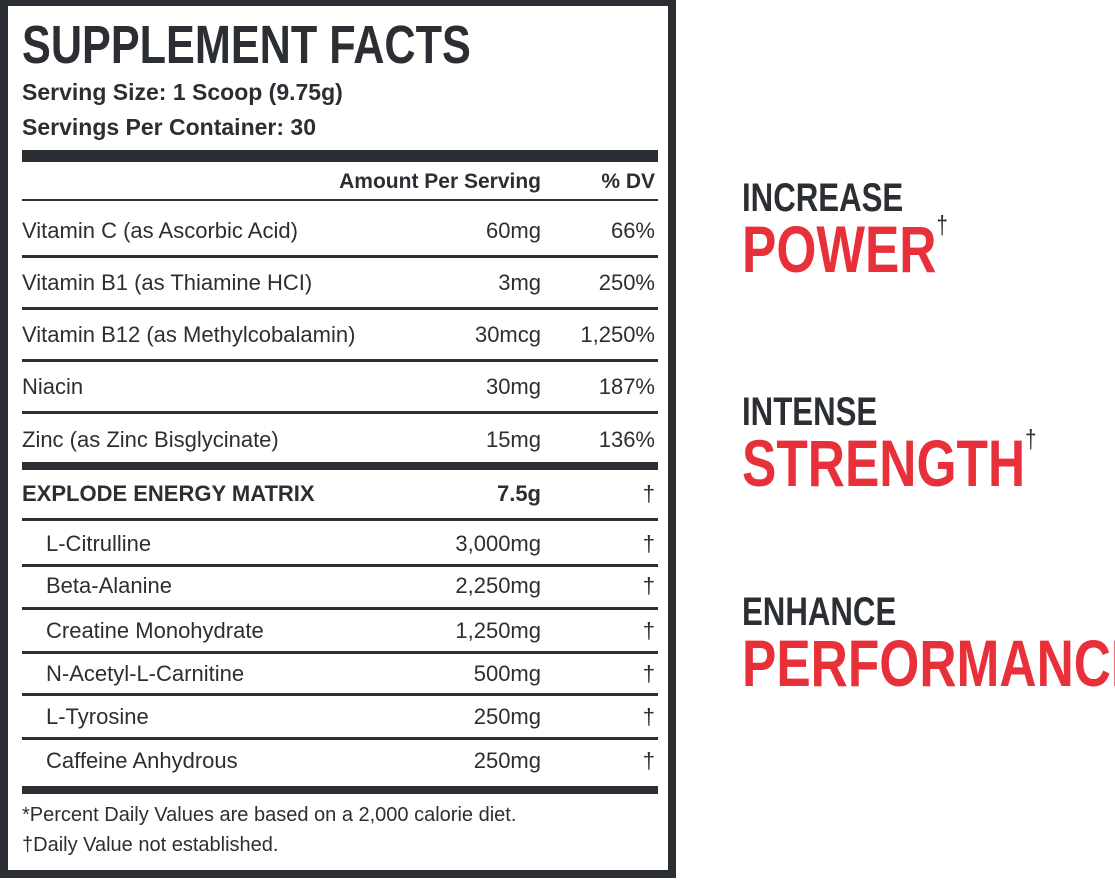 The width and height of the screenshot is (1115, 880). What do you see at coordinates (823, 198) in the screenshot?
I see `claim-verb: INCREASE` at bounding box center [823, 198].